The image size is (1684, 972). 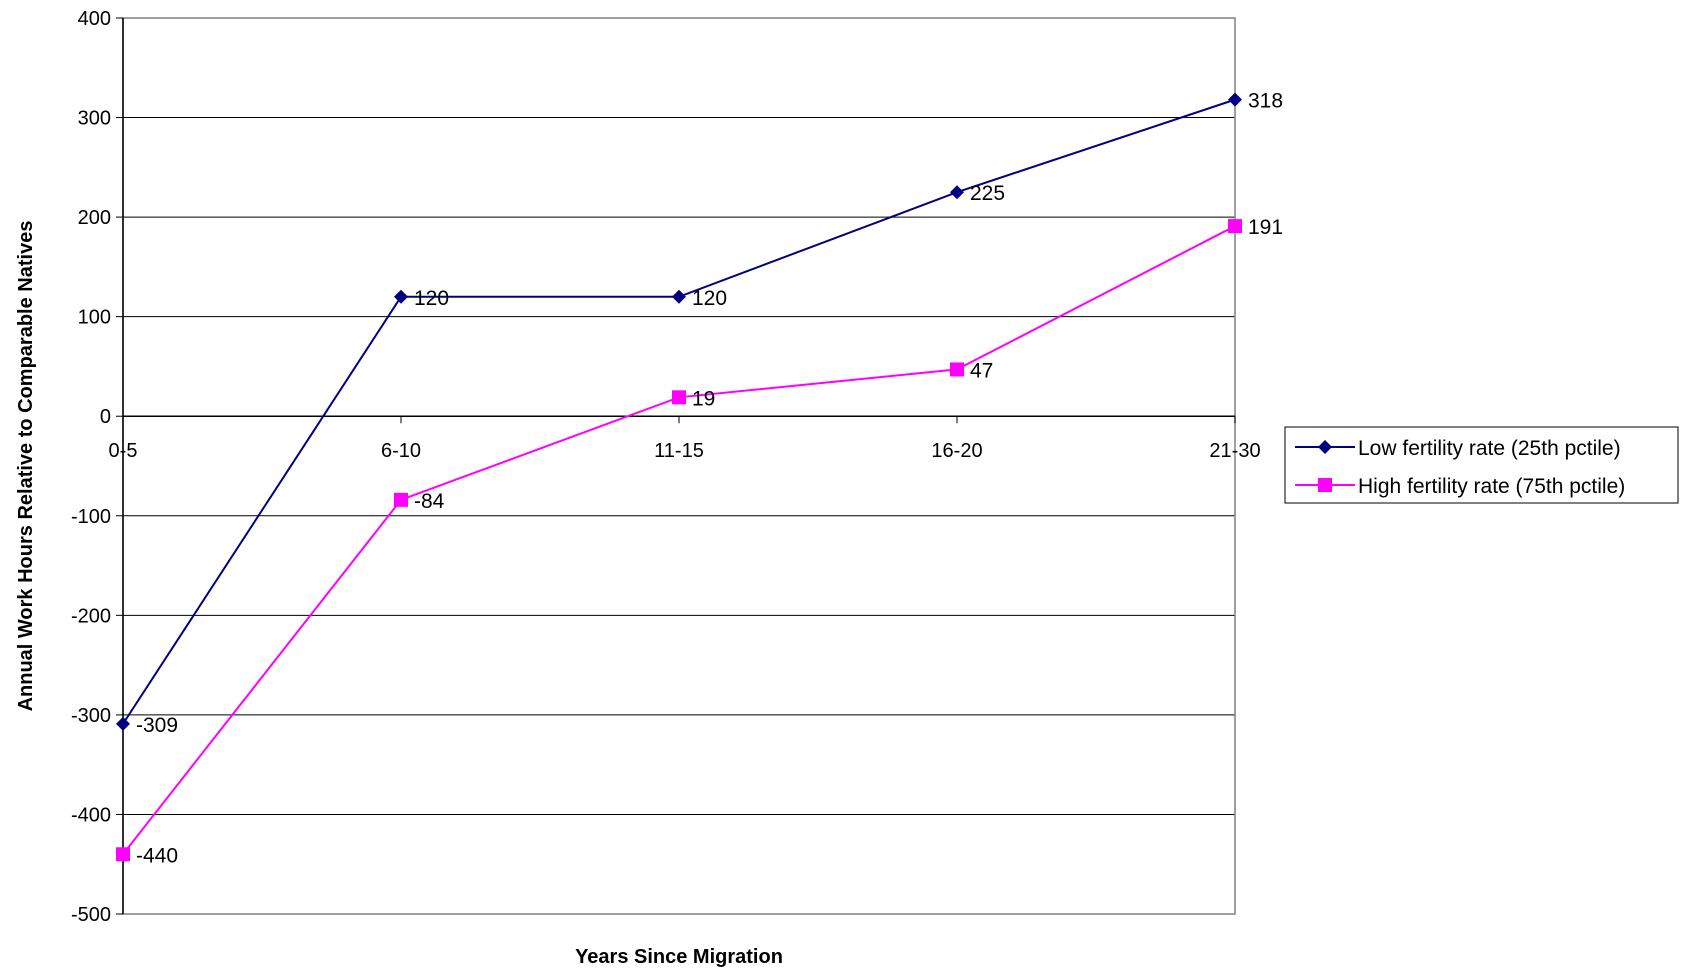 What do you see at coordinates (105, 417) in the screenshot?
I see `y-tick-label: 0` at bounding box center [105, 417].